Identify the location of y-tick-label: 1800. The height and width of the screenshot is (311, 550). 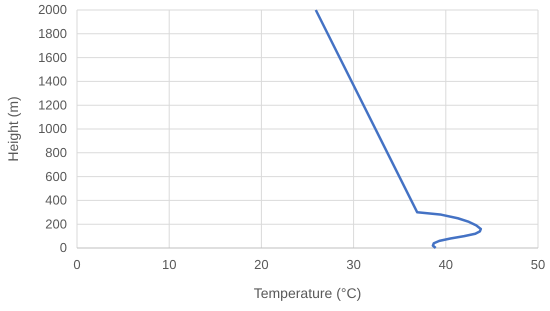
(52, 33).